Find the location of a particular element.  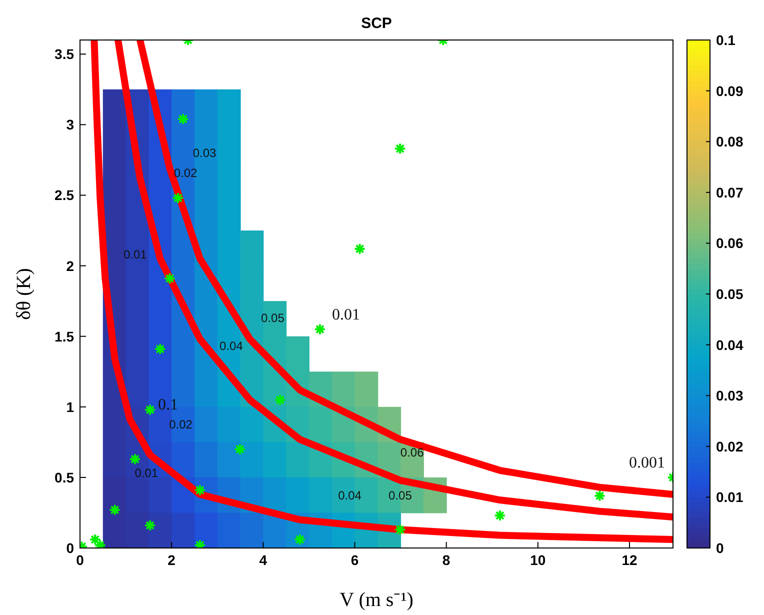

color-bar-label: 0.08 is located at coordinates (730, 142).